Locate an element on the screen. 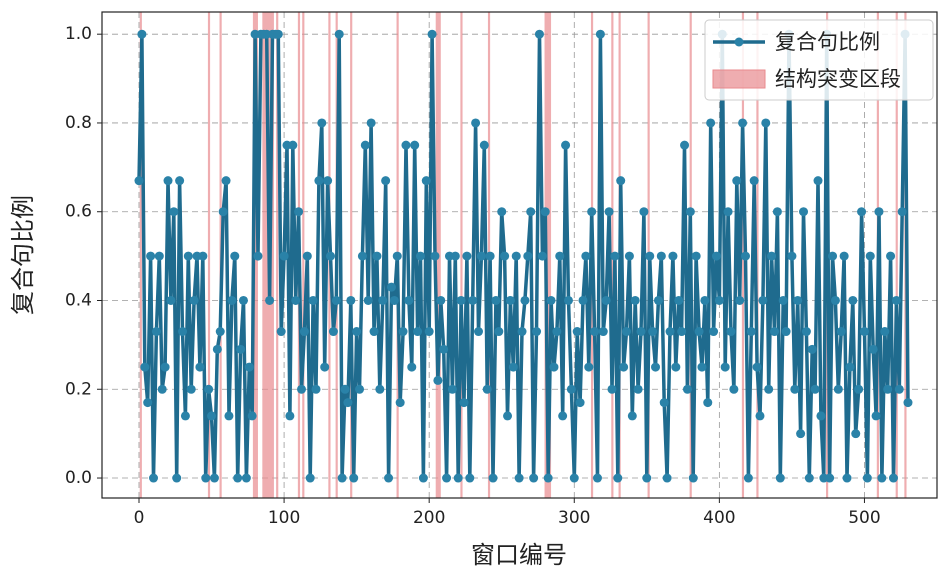 The image size is (938, 572). x-tick-label: 300 is located at coordinates (574, 518).